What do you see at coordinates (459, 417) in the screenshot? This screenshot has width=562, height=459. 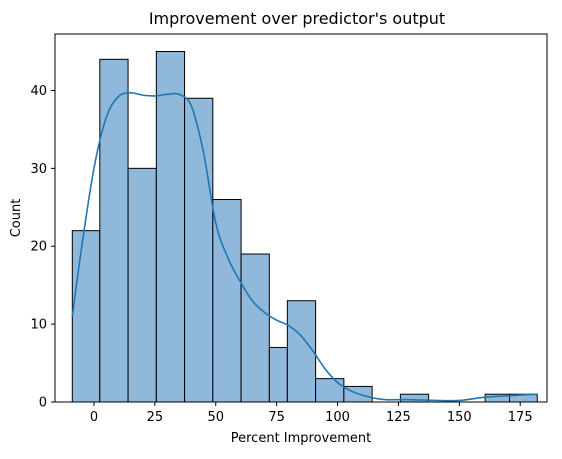 I see `x-tick-label-6: 150` at bounding box center [459, 417].